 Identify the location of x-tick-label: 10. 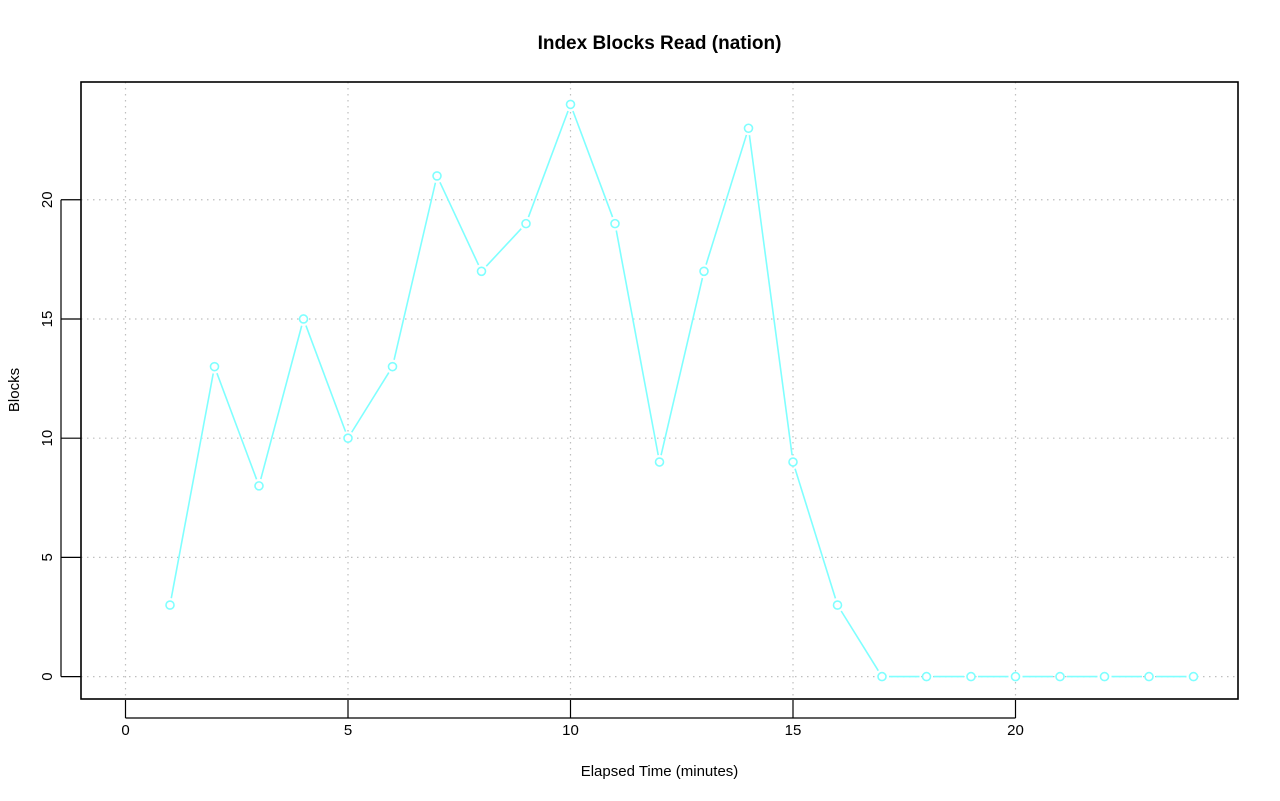
(570, 730).